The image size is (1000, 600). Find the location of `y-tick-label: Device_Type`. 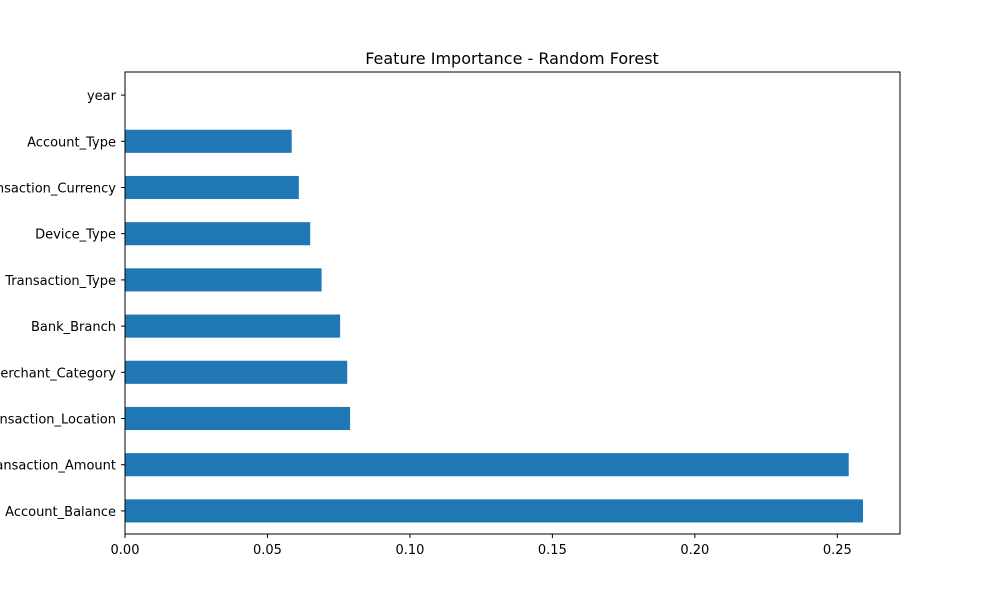

y-tick-label: Device_Type is located at coordinates (75, 235).